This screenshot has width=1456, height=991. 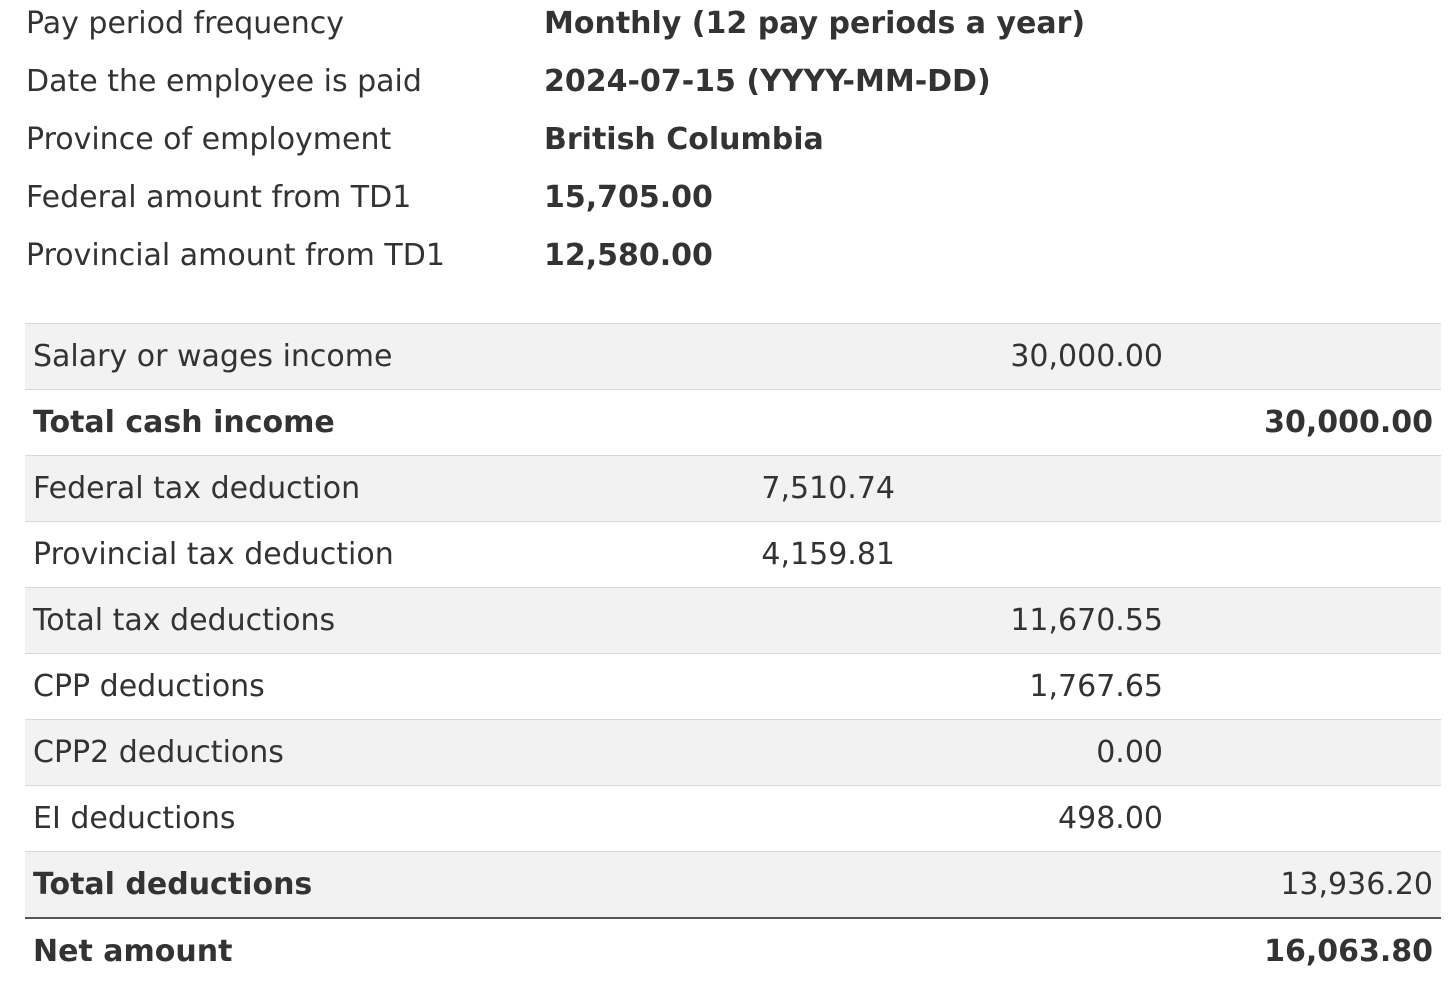 I want to click on info-label: Pay period frequency, so click(x=185, y=23).